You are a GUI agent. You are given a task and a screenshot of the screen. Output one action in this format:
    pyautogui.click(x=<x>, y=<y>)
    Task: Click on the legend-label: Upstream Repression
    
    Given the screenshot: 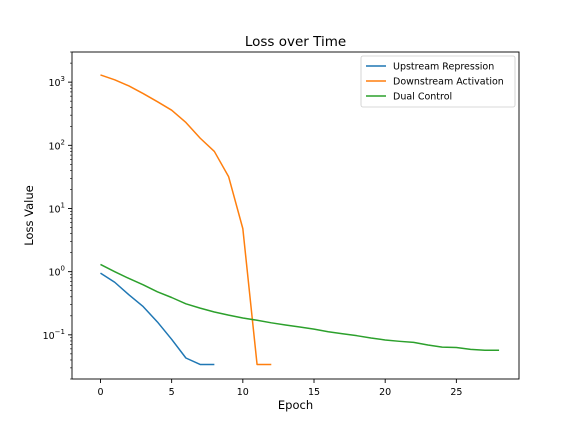 What is the action you would take?
    pyautogui.click(x=443, y=67)
    